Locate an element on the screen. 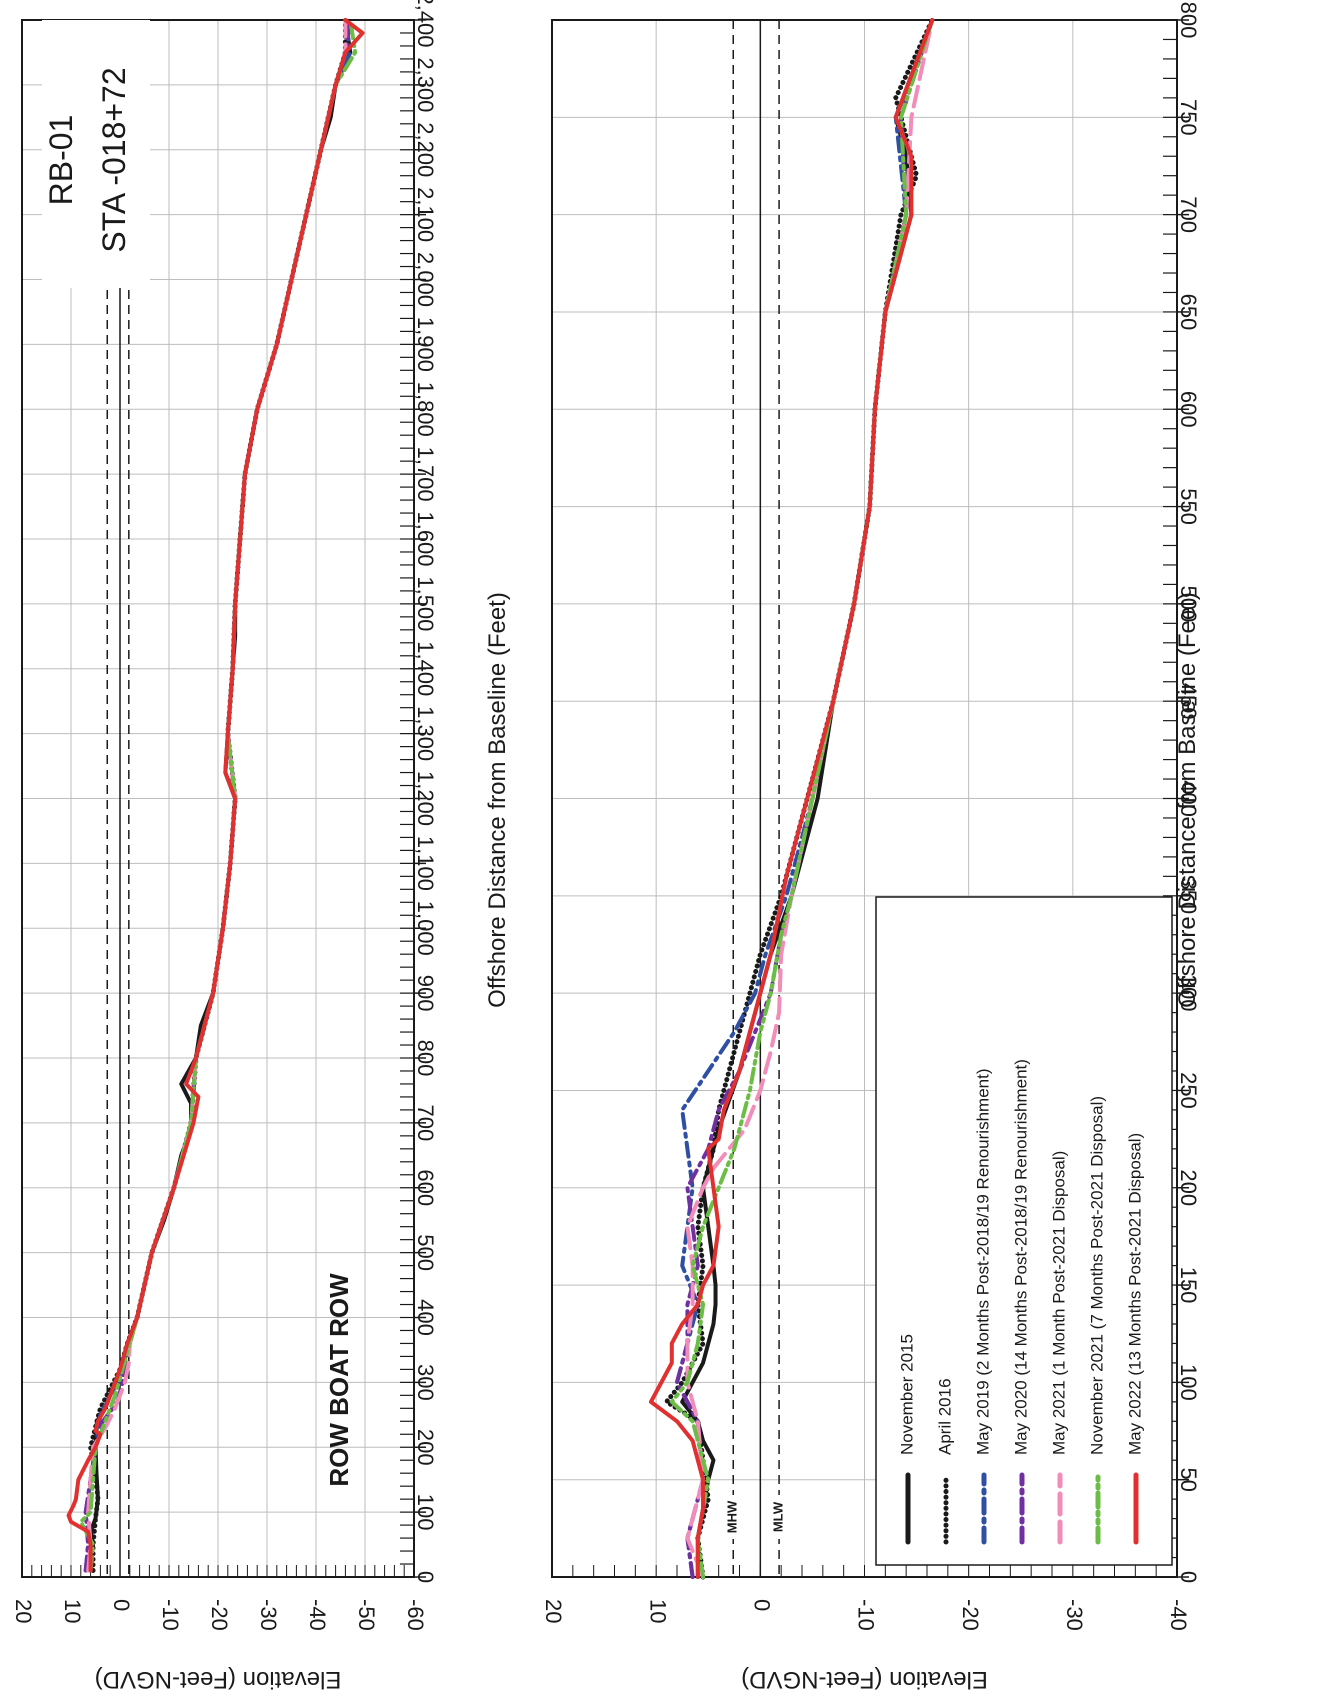  site-label-box: RB-01 STA -018+72 is located at coordinates (96, 154).